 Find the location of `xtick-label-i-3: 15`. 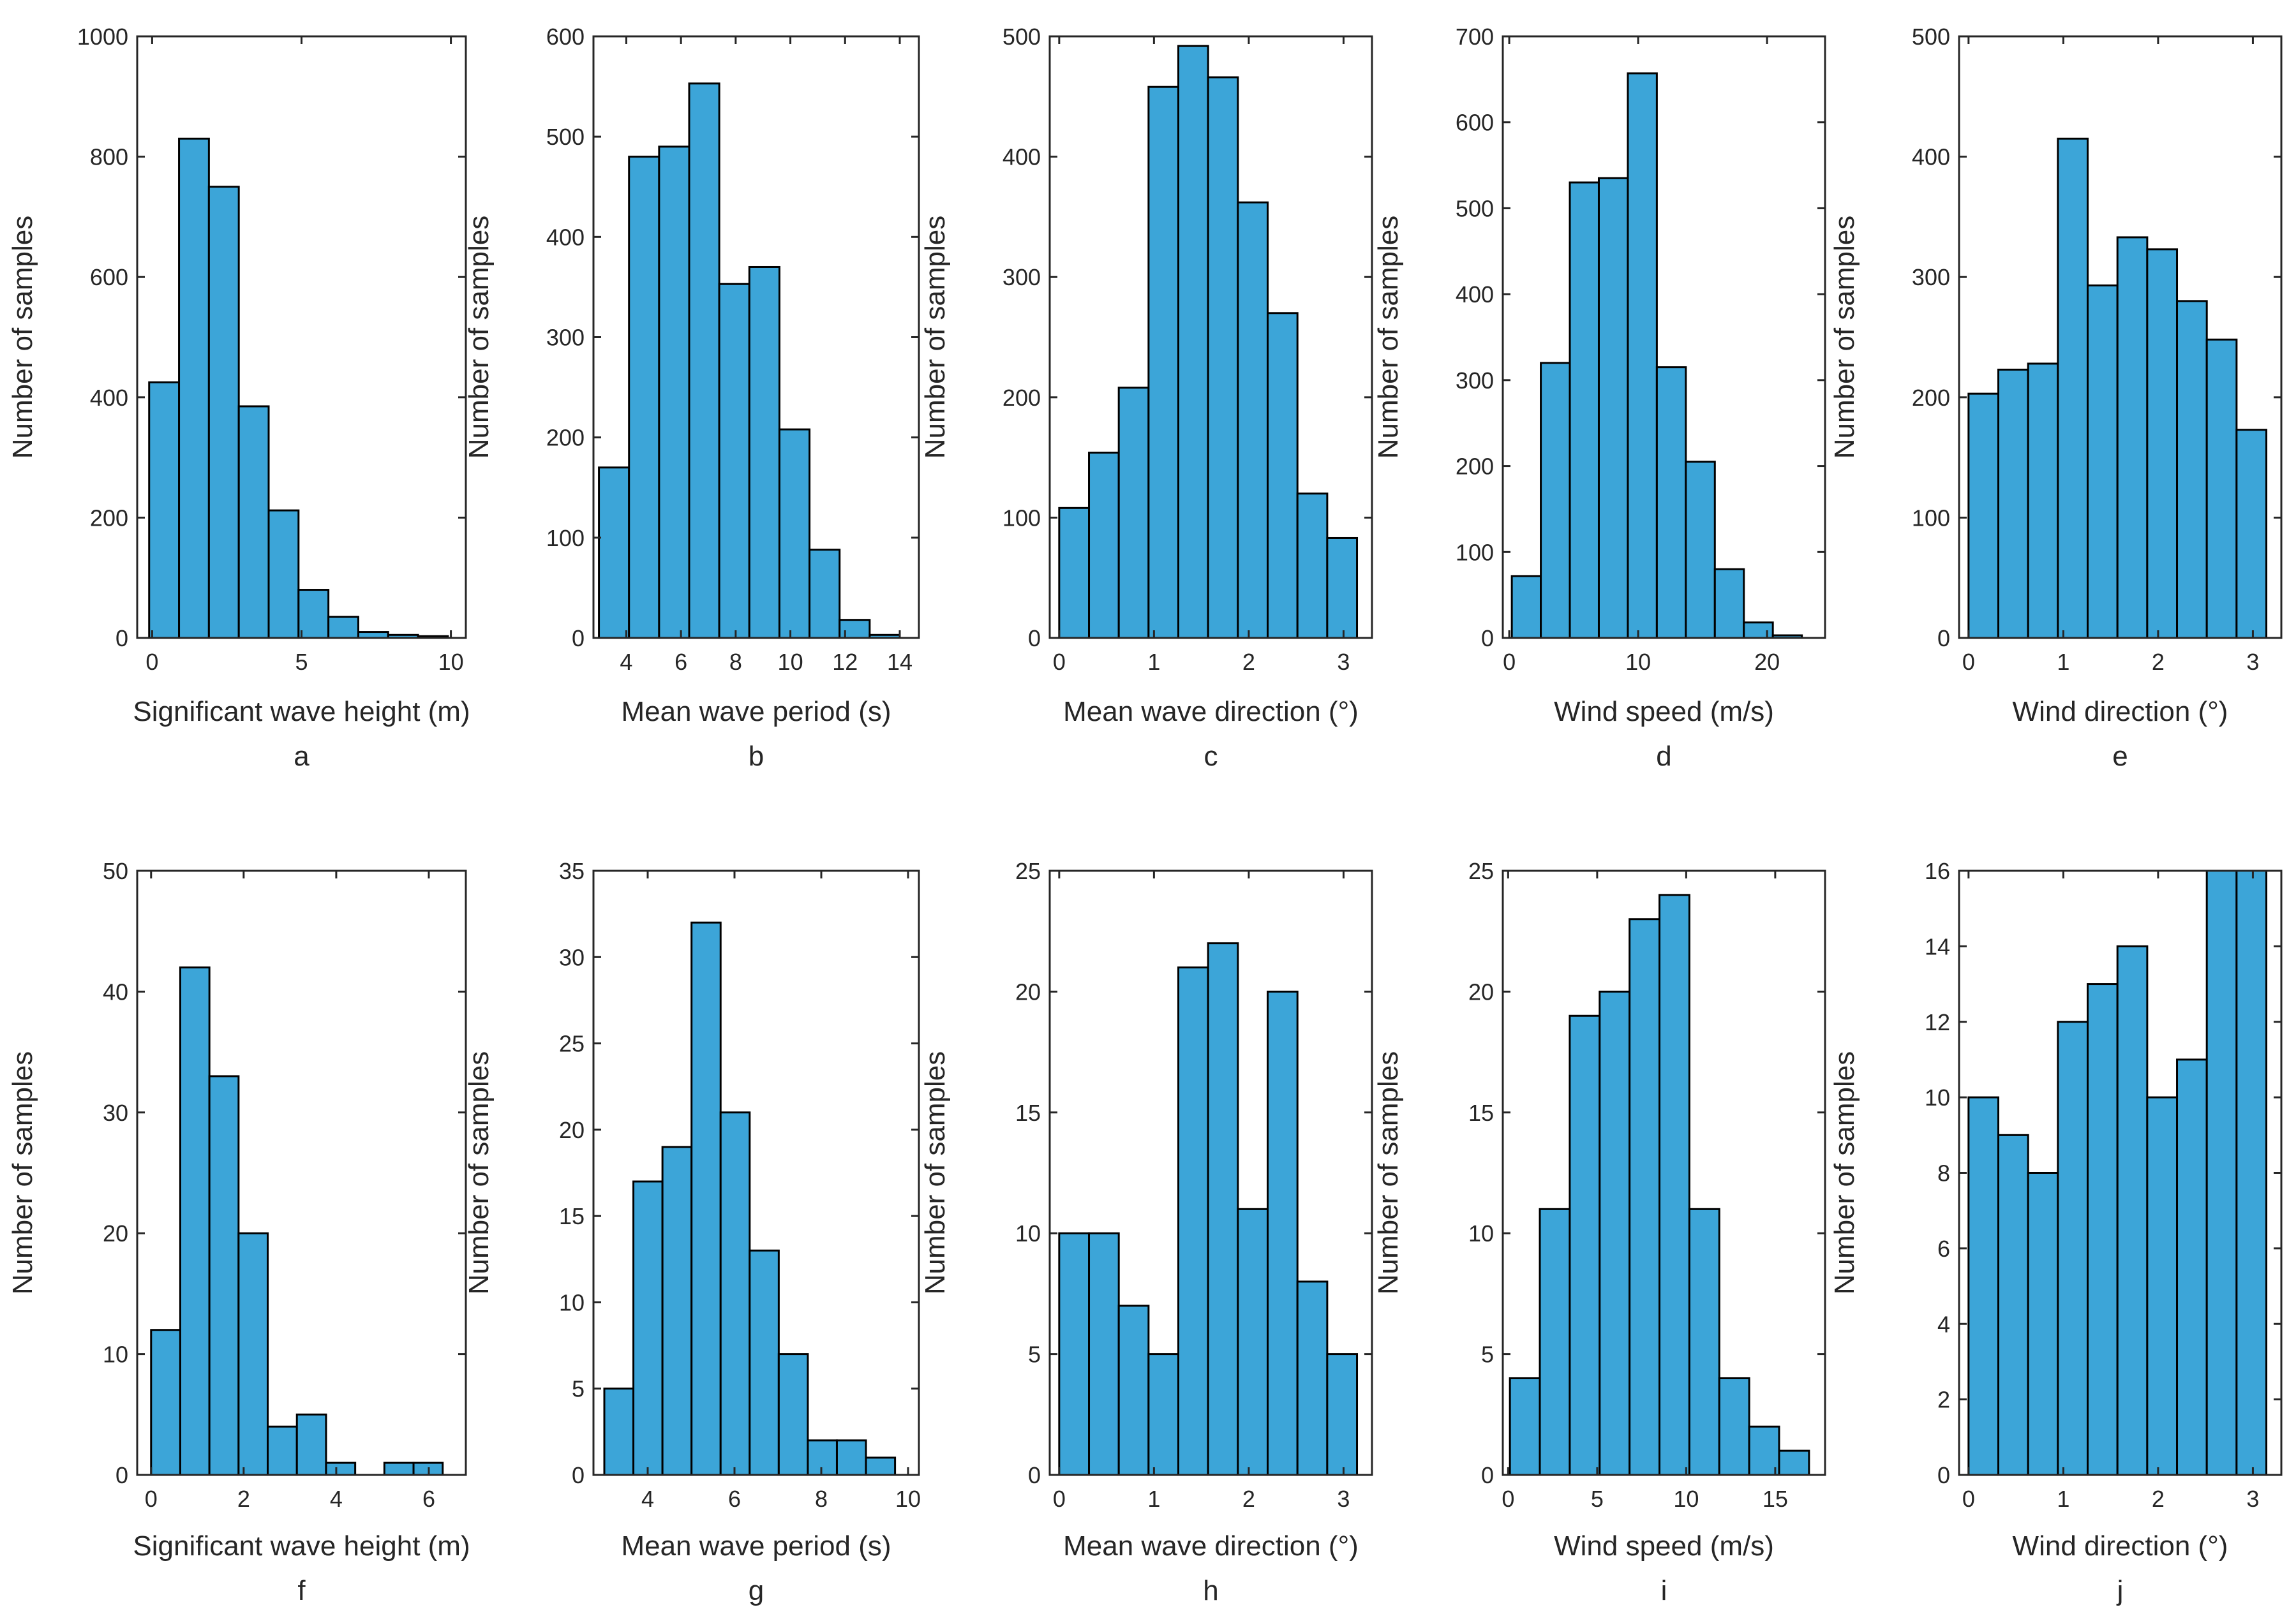

xtick-label-i-3: 15 is located at coordinates (1775, 1499).